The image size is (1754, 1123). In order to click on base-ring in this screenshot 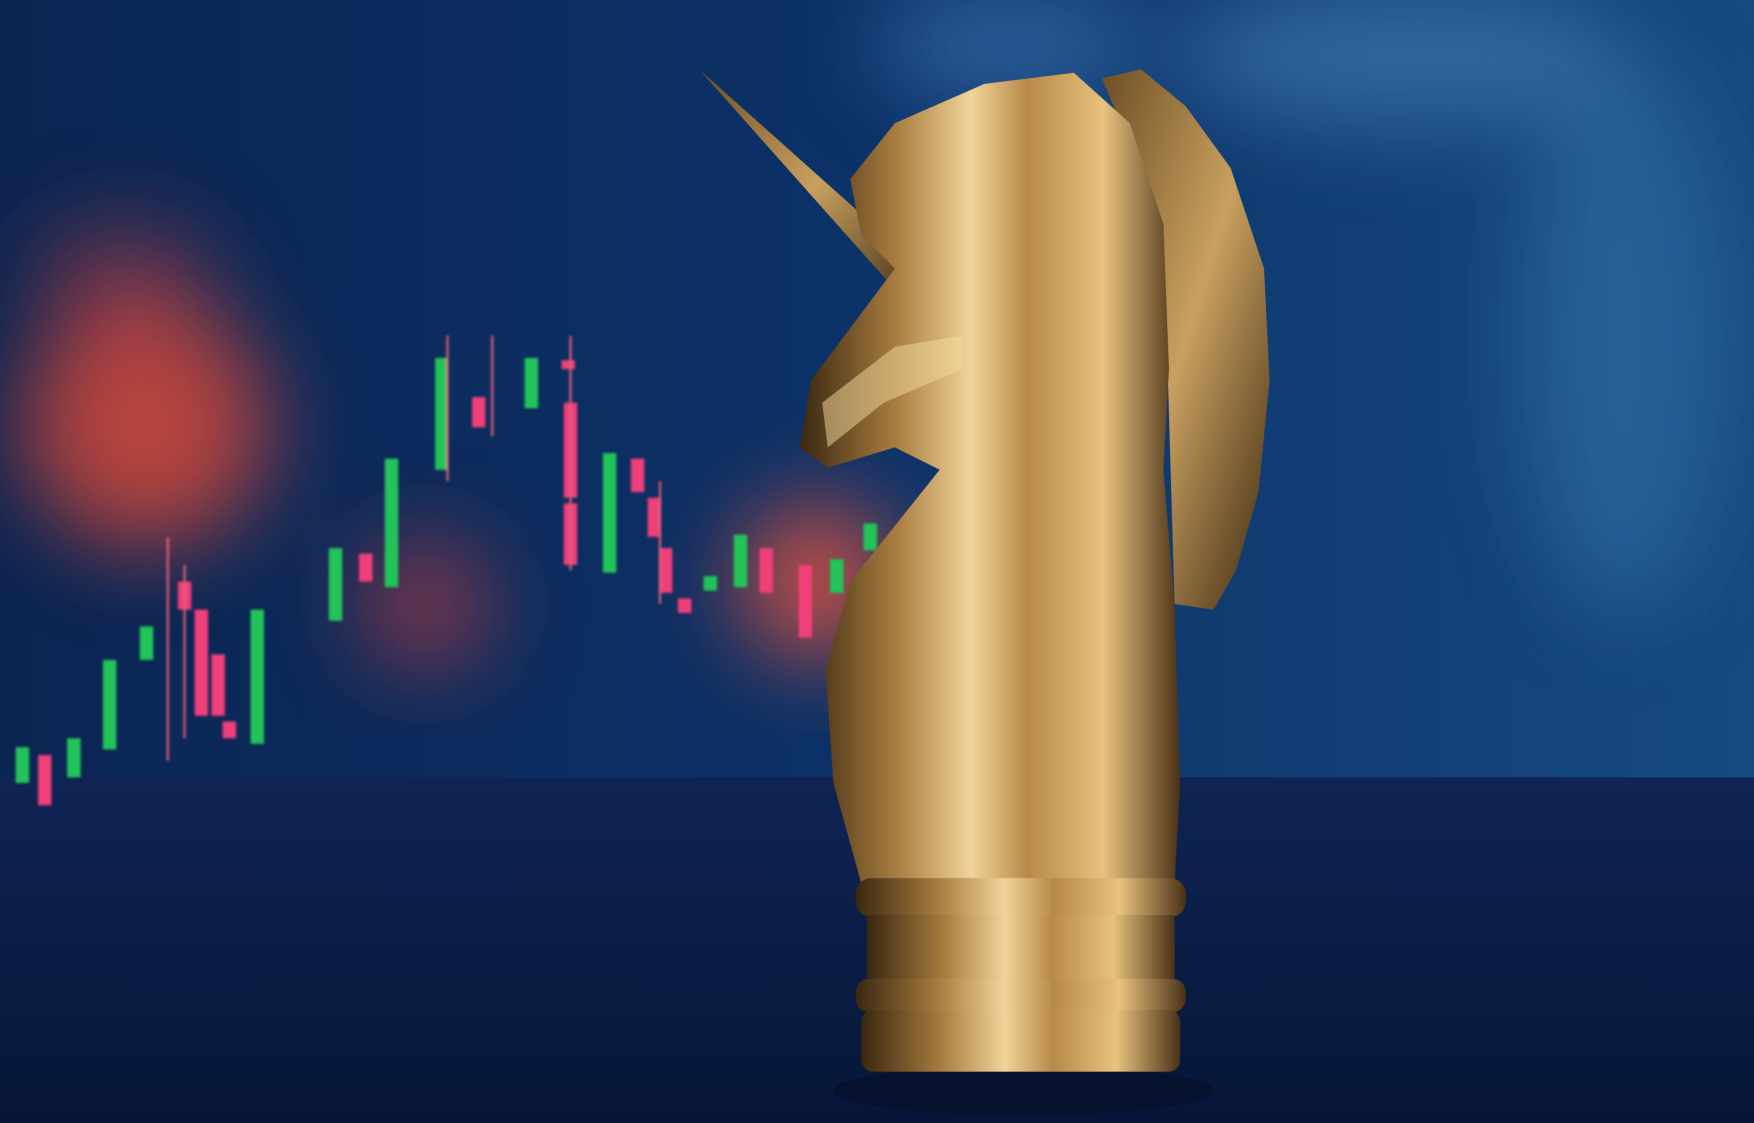, I will do `click(1020, 995)`.